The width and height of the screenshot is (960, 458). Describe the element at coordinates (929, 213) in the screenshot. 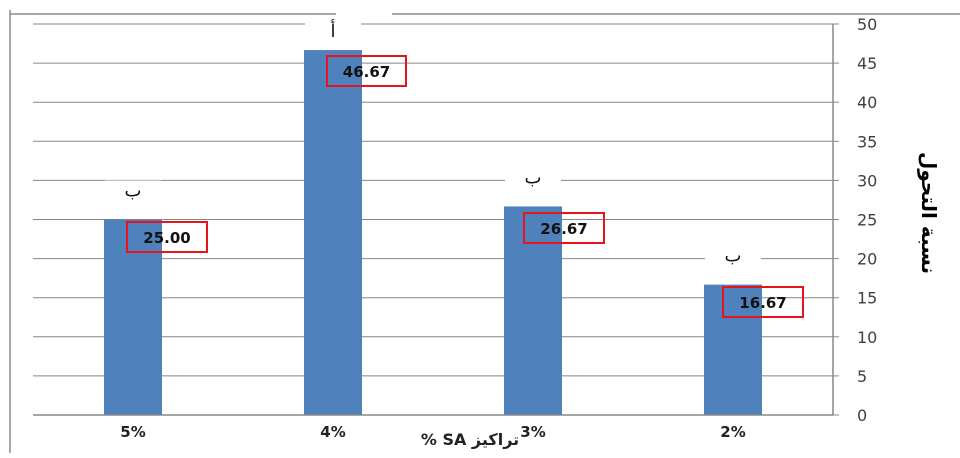

I see `y-axis-title: نسبة التحول` at that location.